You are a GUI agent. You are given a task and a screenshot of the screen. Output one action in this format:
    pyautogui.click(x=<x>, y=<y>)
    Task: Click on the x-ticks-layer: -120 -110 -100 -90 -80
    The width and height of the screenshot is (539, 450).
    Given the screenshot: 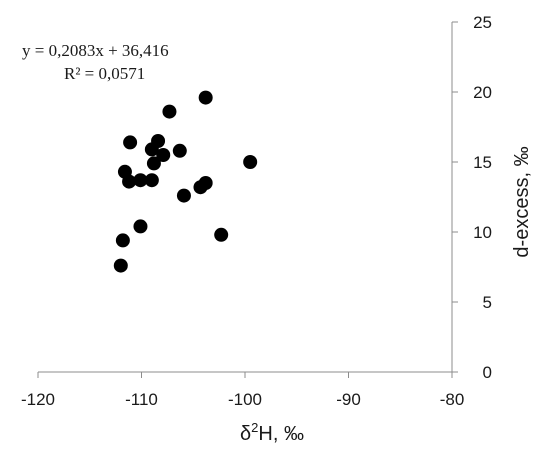 What is the action you would take?
    pyautogui.click(x=242, y=390)
    